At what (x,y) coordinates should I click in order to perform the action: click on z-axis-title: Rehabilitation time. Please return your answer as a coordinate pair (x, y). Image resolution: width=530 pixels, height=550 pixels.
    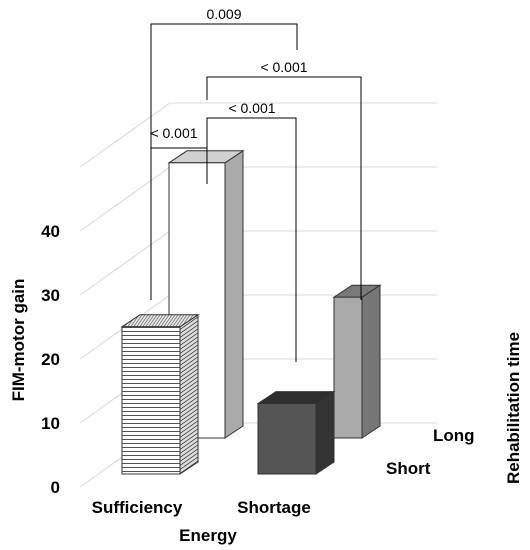
    Looking at the image, I should click on (513, 408).